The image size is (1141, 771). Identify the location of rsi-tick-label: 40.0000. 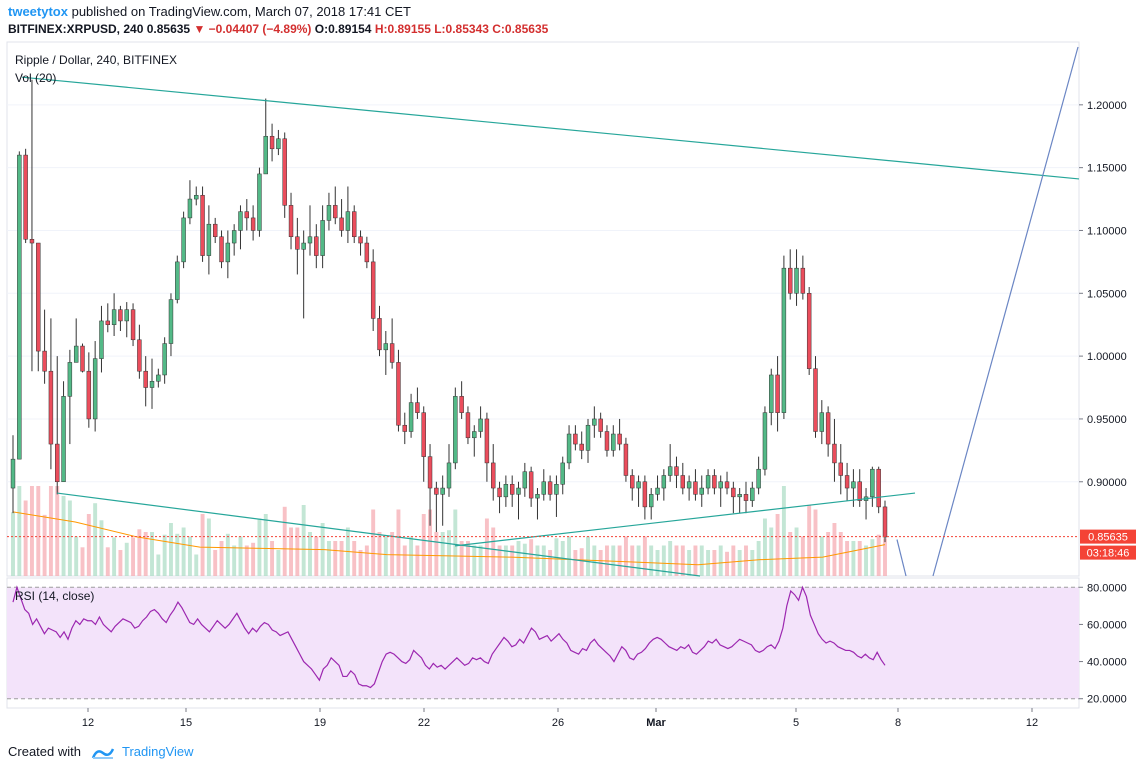
(1107, 663).